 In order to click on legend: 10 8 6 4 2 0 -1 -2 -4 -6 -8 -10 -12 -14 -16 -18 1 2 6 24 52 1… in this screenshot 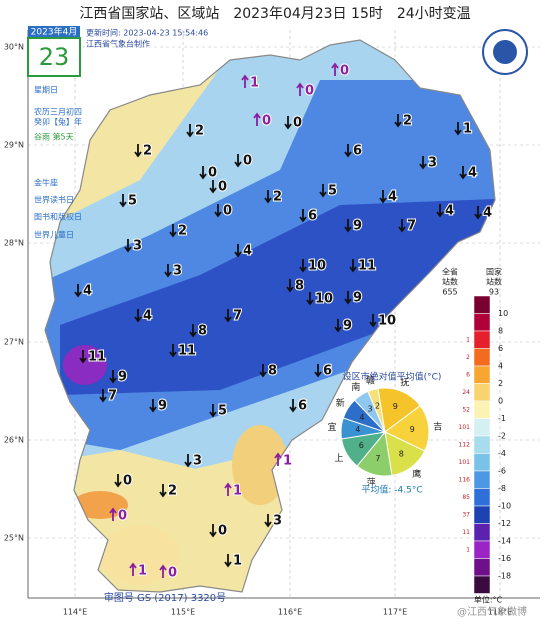, I will do `click(476, 436)`.